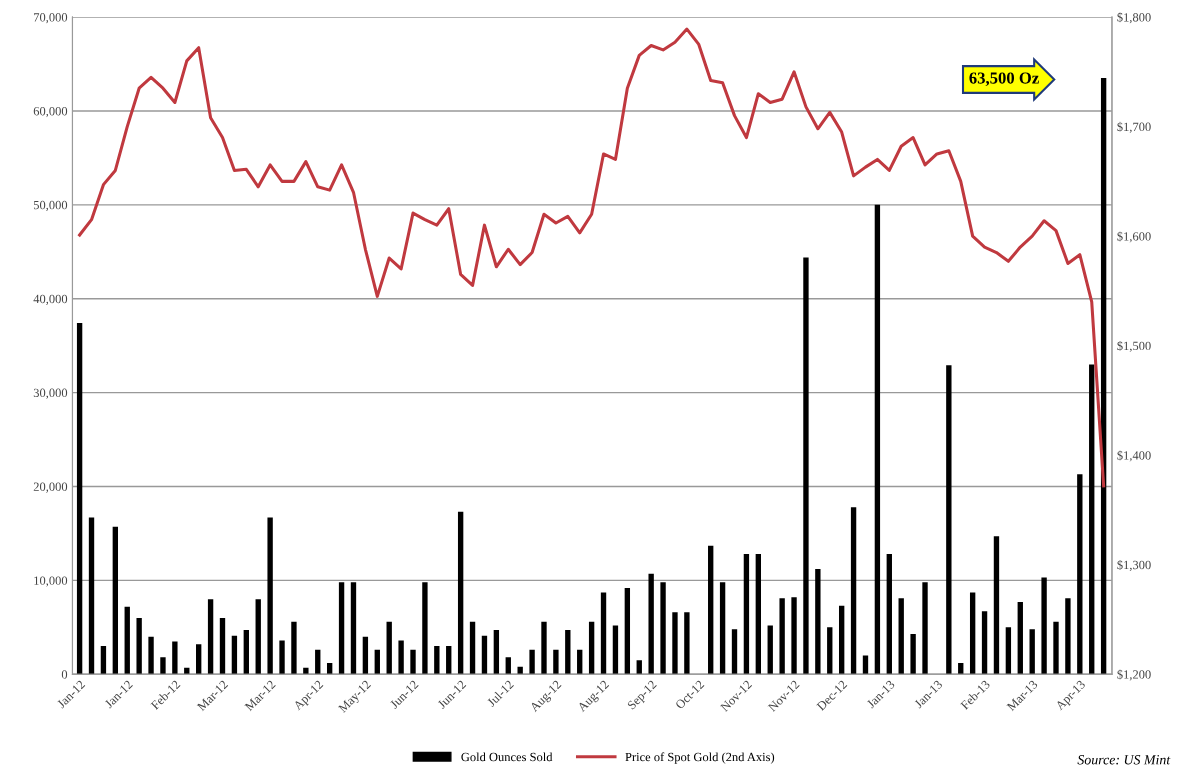 This screenshot has height=775, width=1188. Describe the element at coordinates (51, 581) in the screenshot. I see `y-tick-label: 10,000` at that location.